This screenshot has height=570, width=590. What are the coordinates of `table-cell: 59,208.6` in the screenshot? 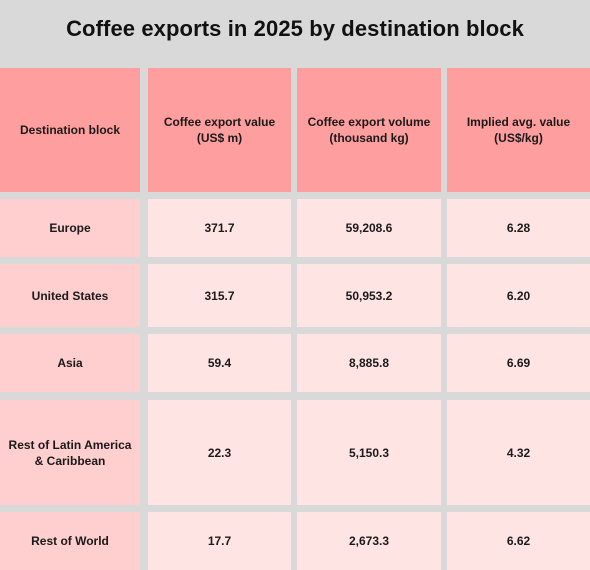 It's located at (369, 228).